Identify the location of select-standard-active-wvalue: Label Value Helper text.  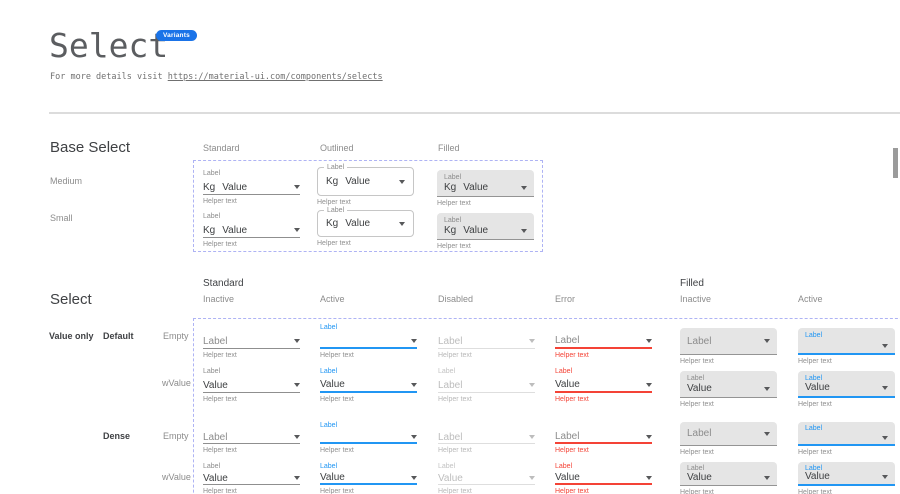
(368, 384).